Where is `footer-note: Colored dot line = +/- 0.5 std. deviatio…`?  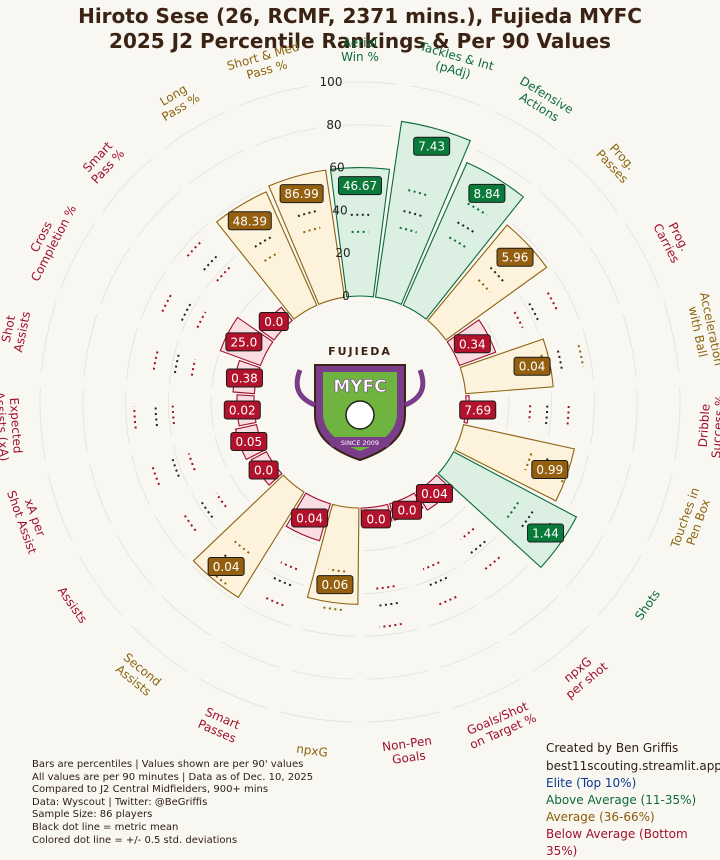 footer-note: Colored dot line = +/- 0.5 std. deviatio… is located at coordinates (172, 841).